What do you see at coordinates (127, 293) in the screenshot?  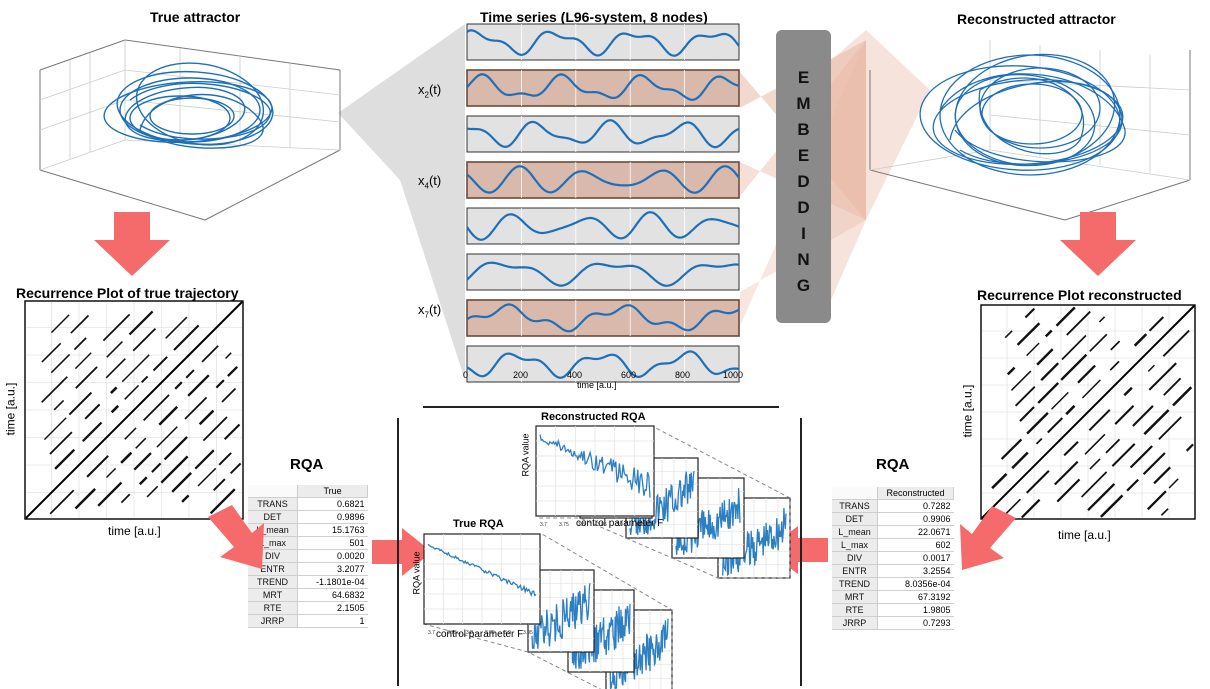 I see `rp-true-title: Recurrence Plot of true trajectory` at bounding box center [127, 293].